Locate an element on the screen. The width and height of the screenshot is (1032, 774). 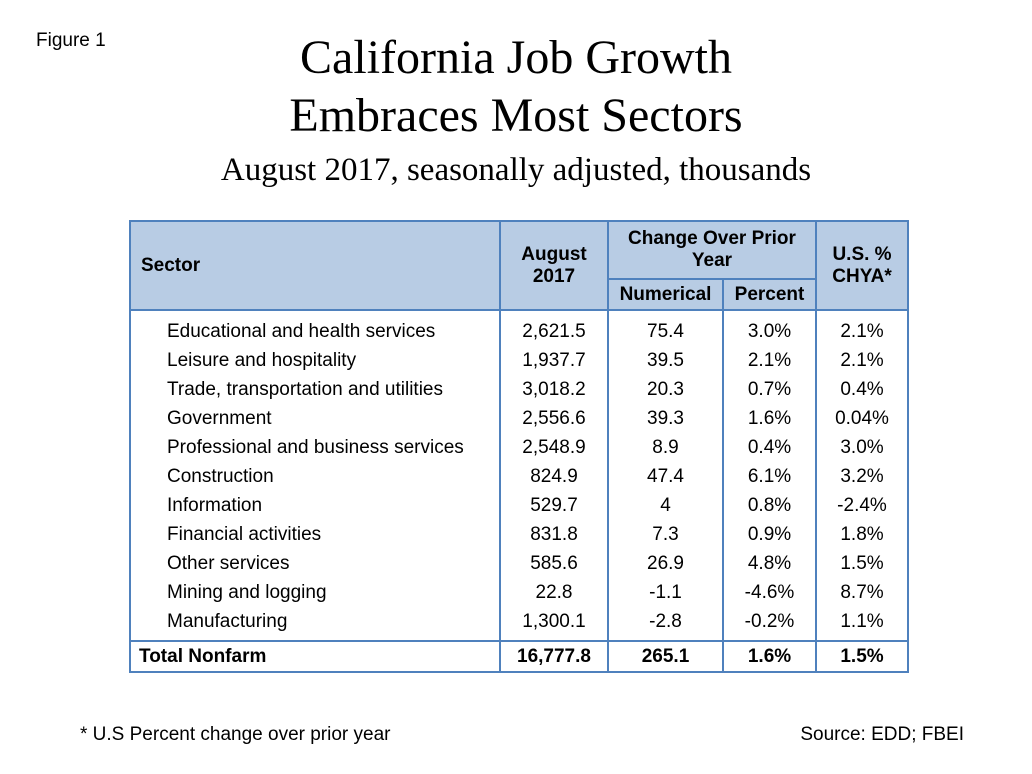
cell-us-chya: 0.04% is located at coordinates (862, 418).